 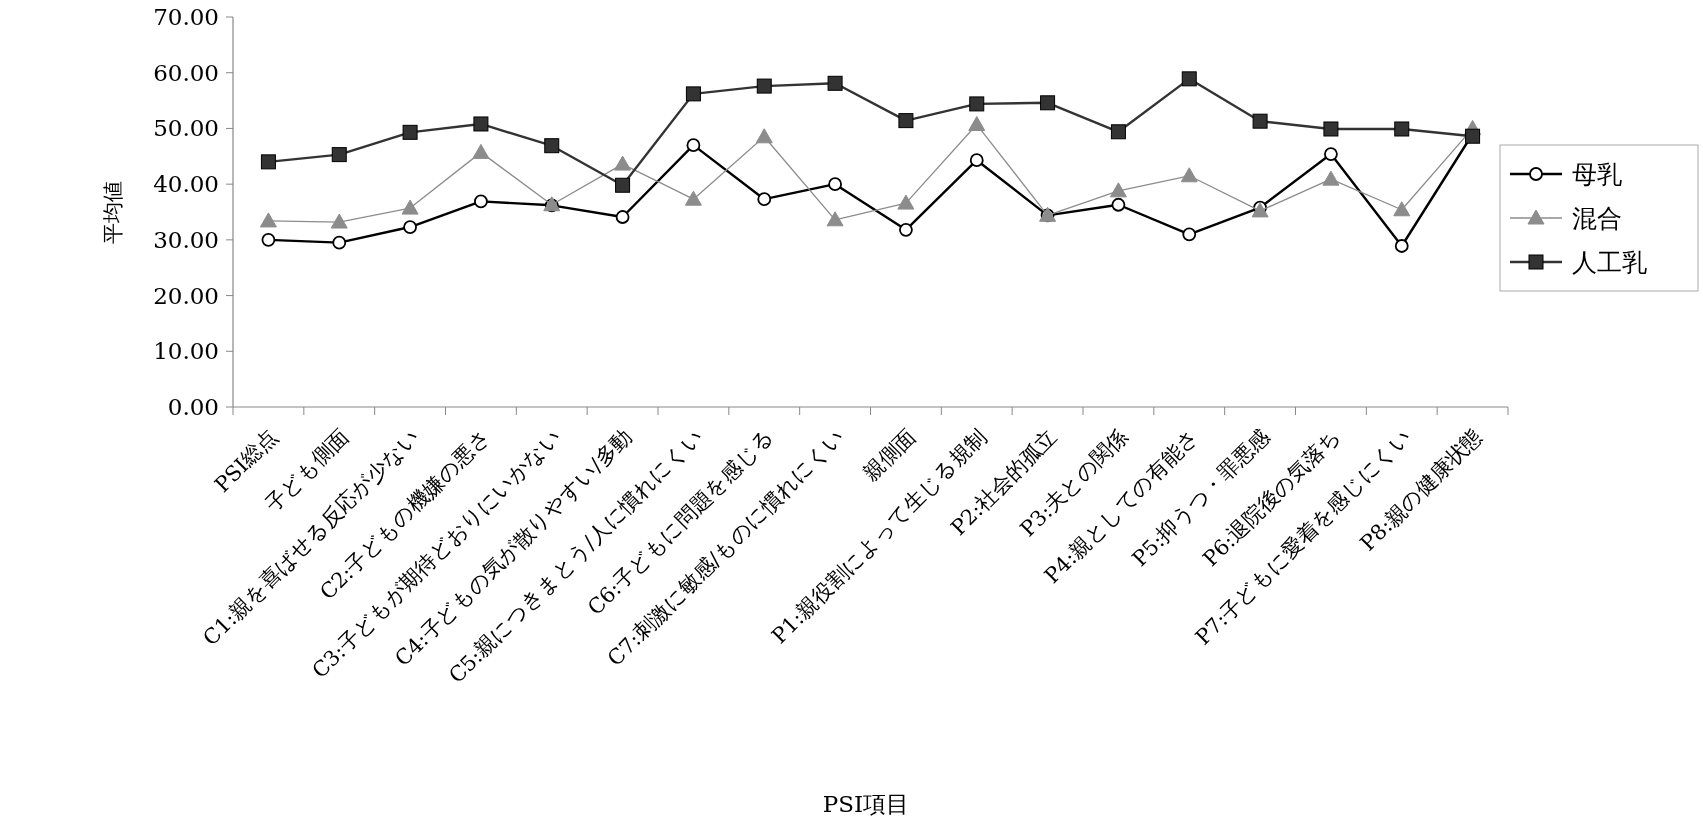 I want to click on y-tick-label: 40.00, so click(x=186, y=184).